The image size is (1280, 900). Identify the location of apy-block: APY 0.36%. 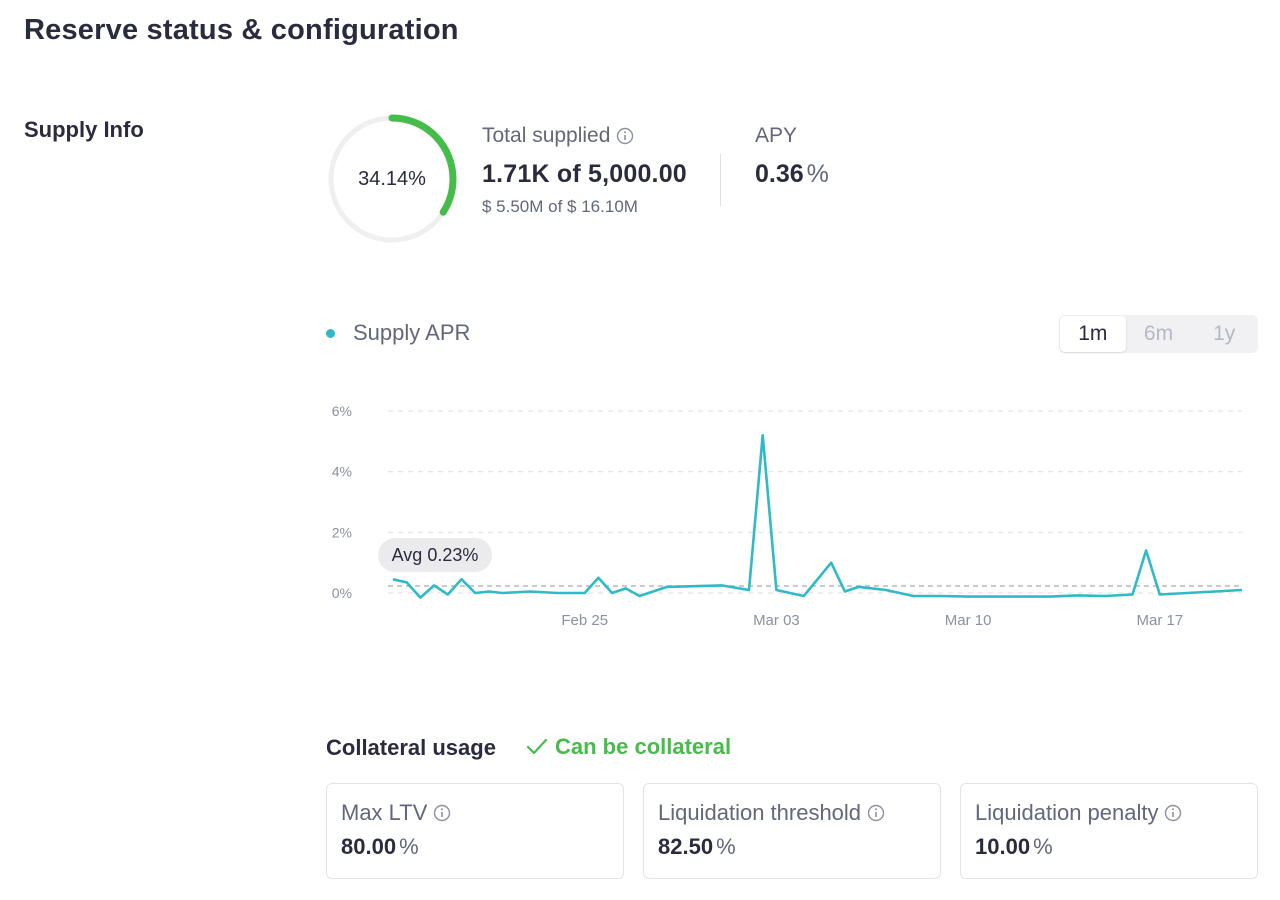
(792, 156).